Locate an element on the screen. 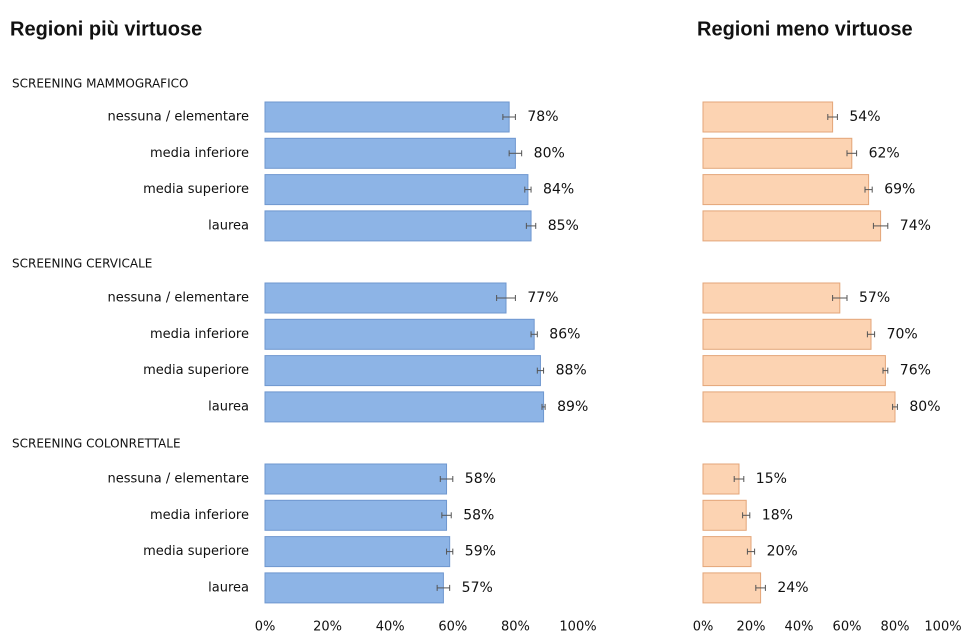  group-label: SCREENING COLONRETTALE is located at coordinates (96, 444).